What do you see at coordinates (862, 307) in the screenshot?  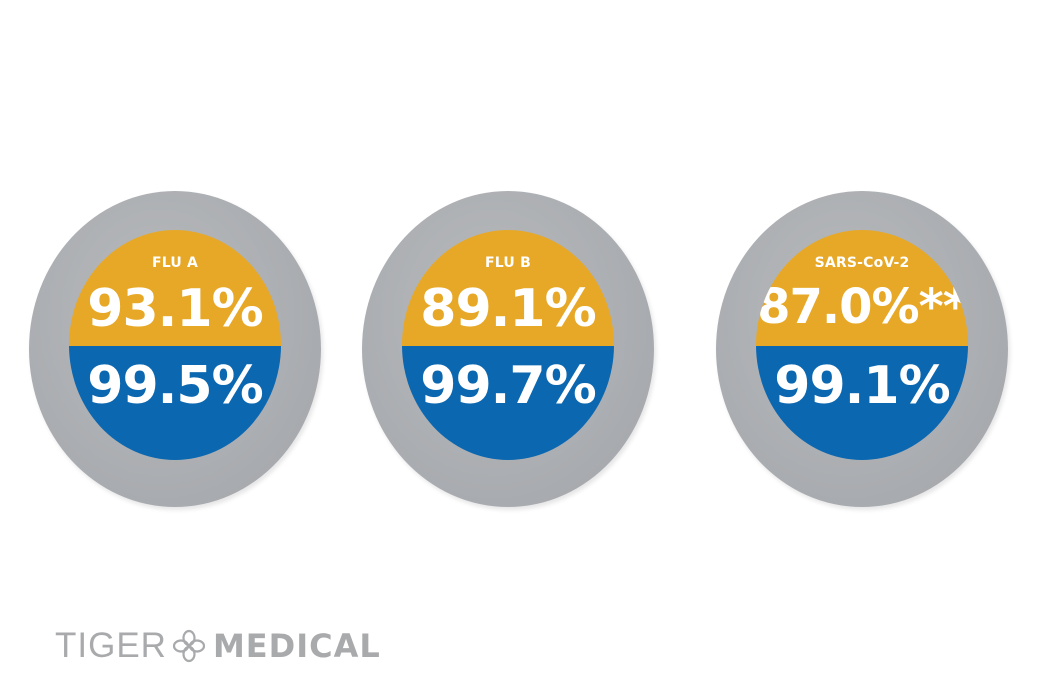 I see `badge-upper-value: 87.0%**` at bounding box center [862, 307].